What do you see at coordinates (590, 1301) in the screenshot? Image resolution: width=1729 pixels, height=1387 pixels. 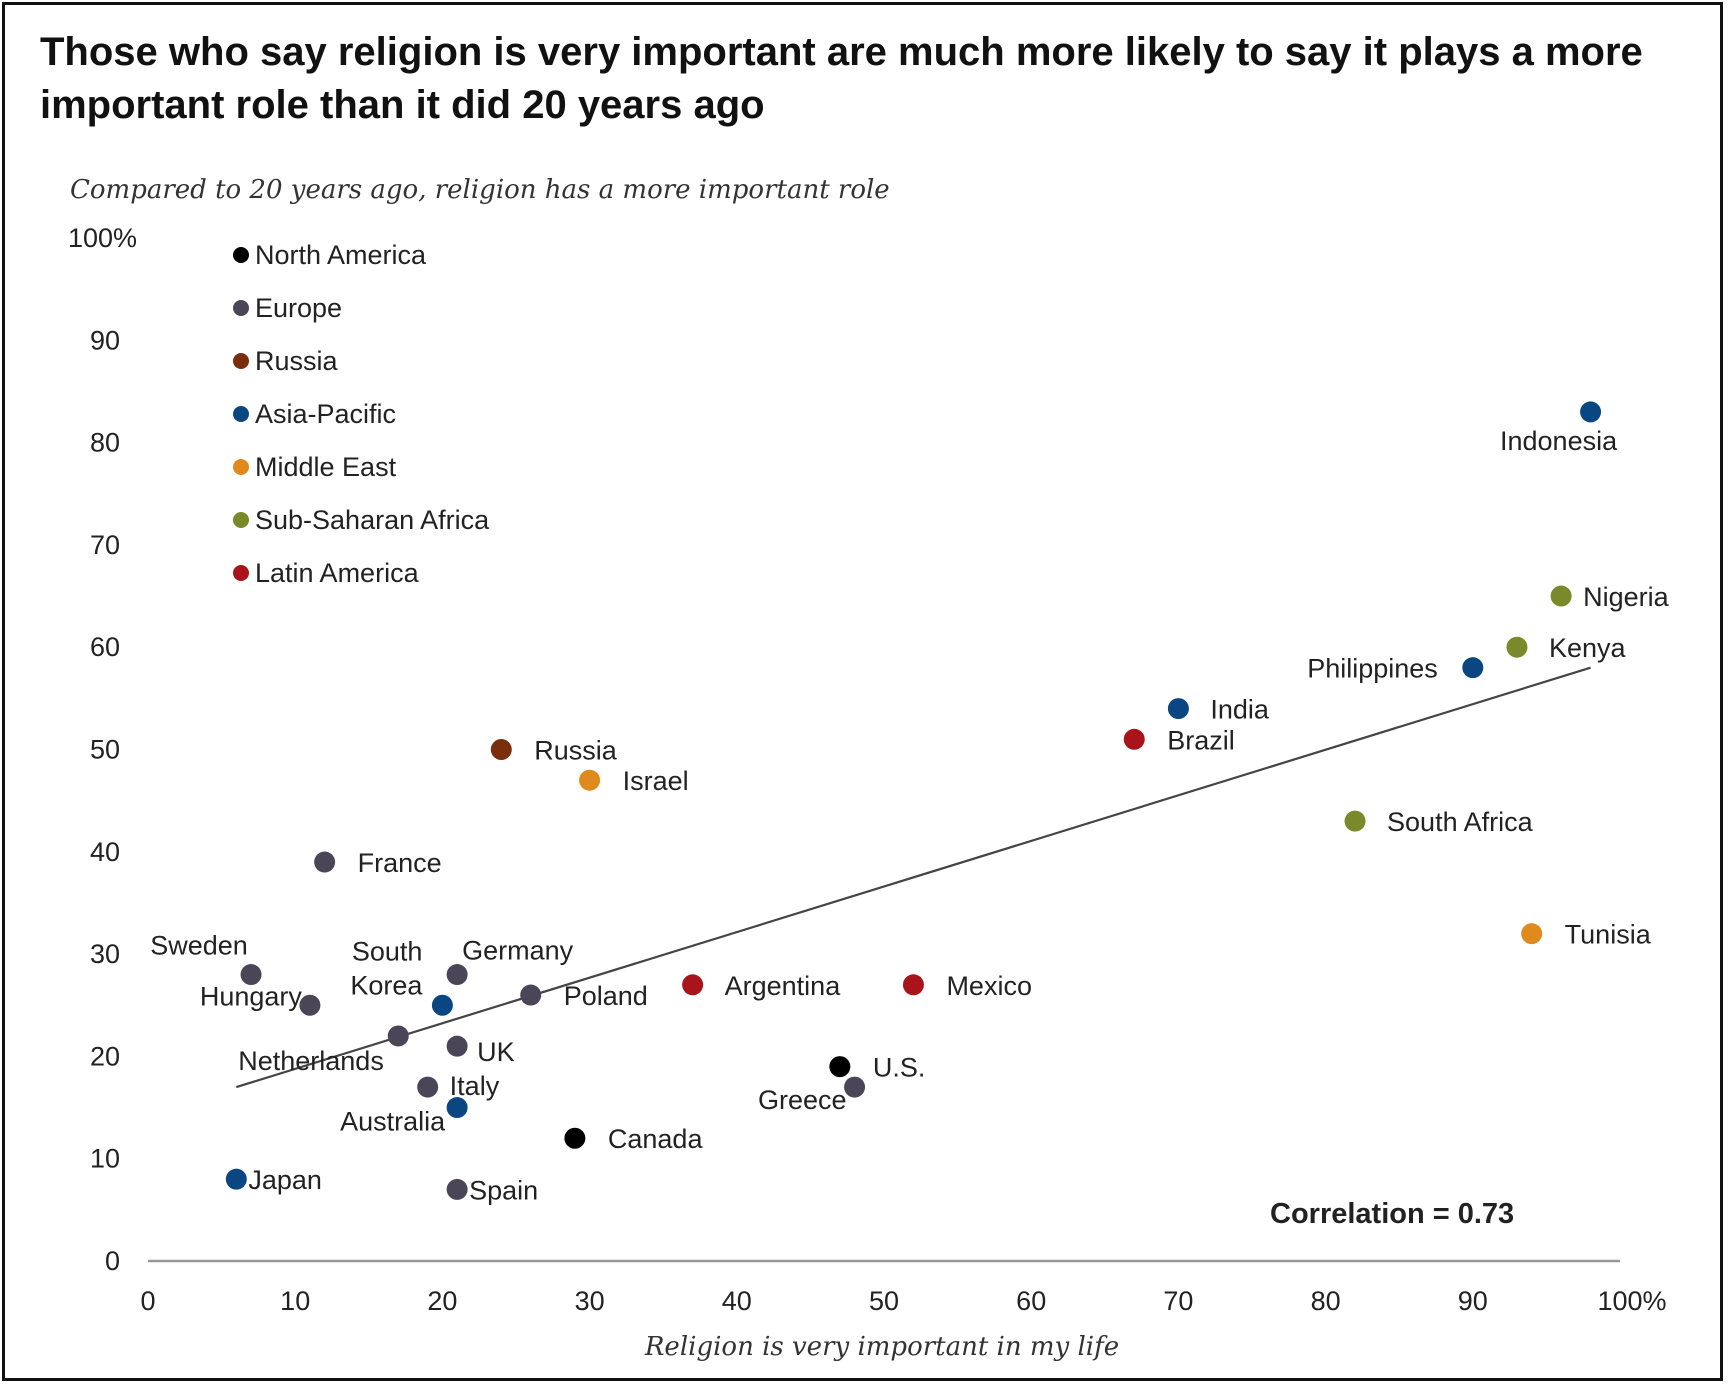 I see `x-tick-label: 30` at bounding box center [590, 1301].